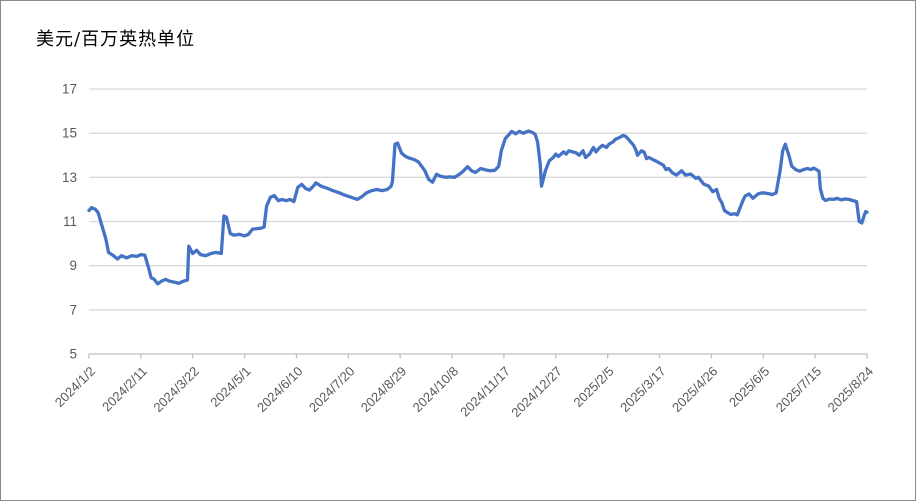  I want to click on chart-title: 美元/百万英热单位, so click(116, 39).